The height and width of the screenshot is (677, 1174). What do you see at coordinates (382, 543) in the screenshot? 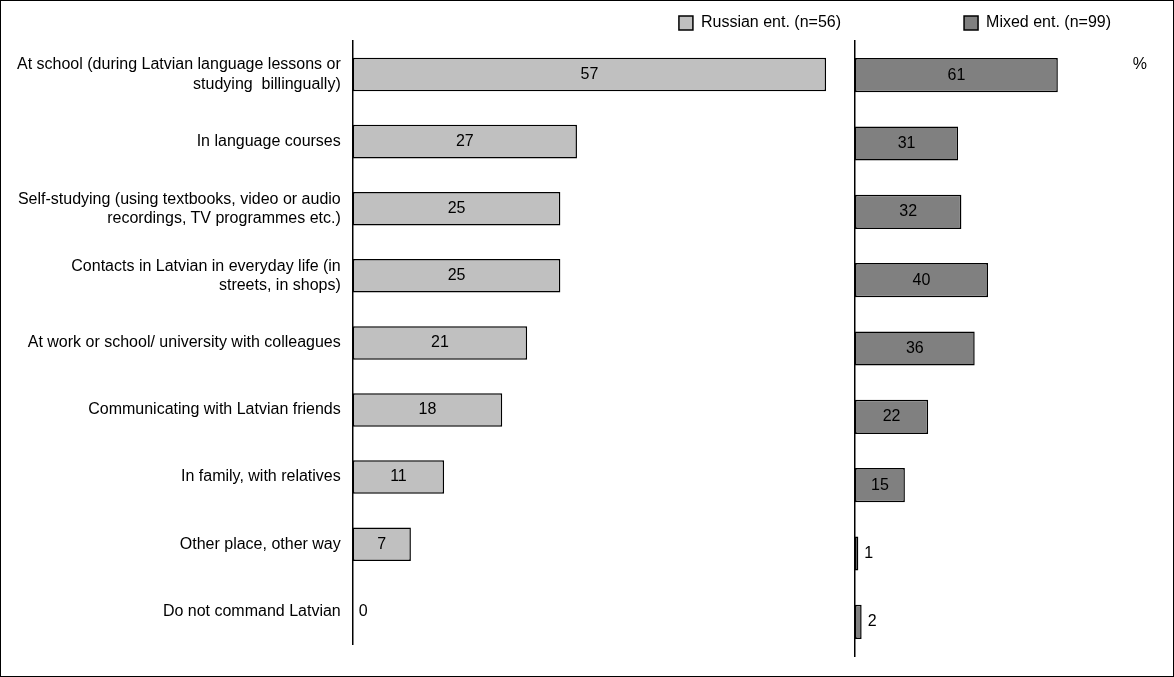
I see `data-label: 7` at bounding box center [382, 543].